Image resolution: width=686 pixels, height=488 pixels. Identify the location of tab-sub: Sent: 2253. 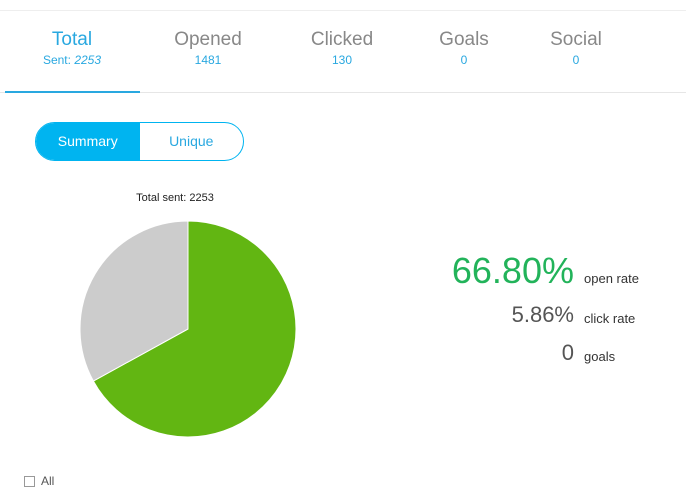
(72, 60).